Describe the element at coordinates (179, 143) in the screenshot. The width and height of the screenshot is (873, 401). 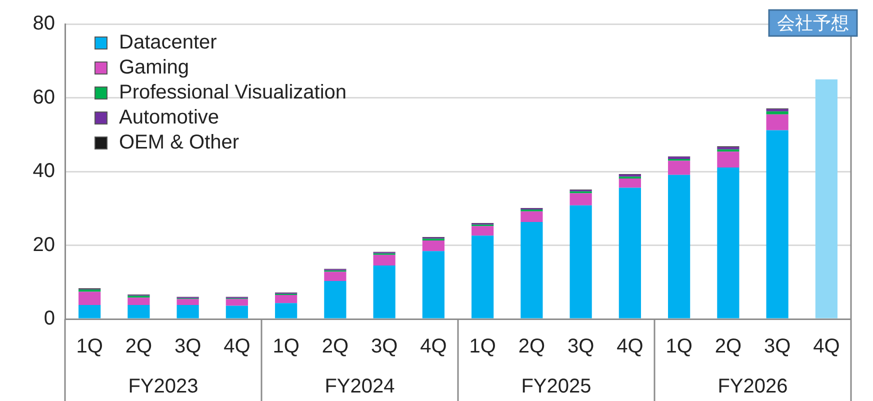
I see `legend-label: OEM & Other` at that location.